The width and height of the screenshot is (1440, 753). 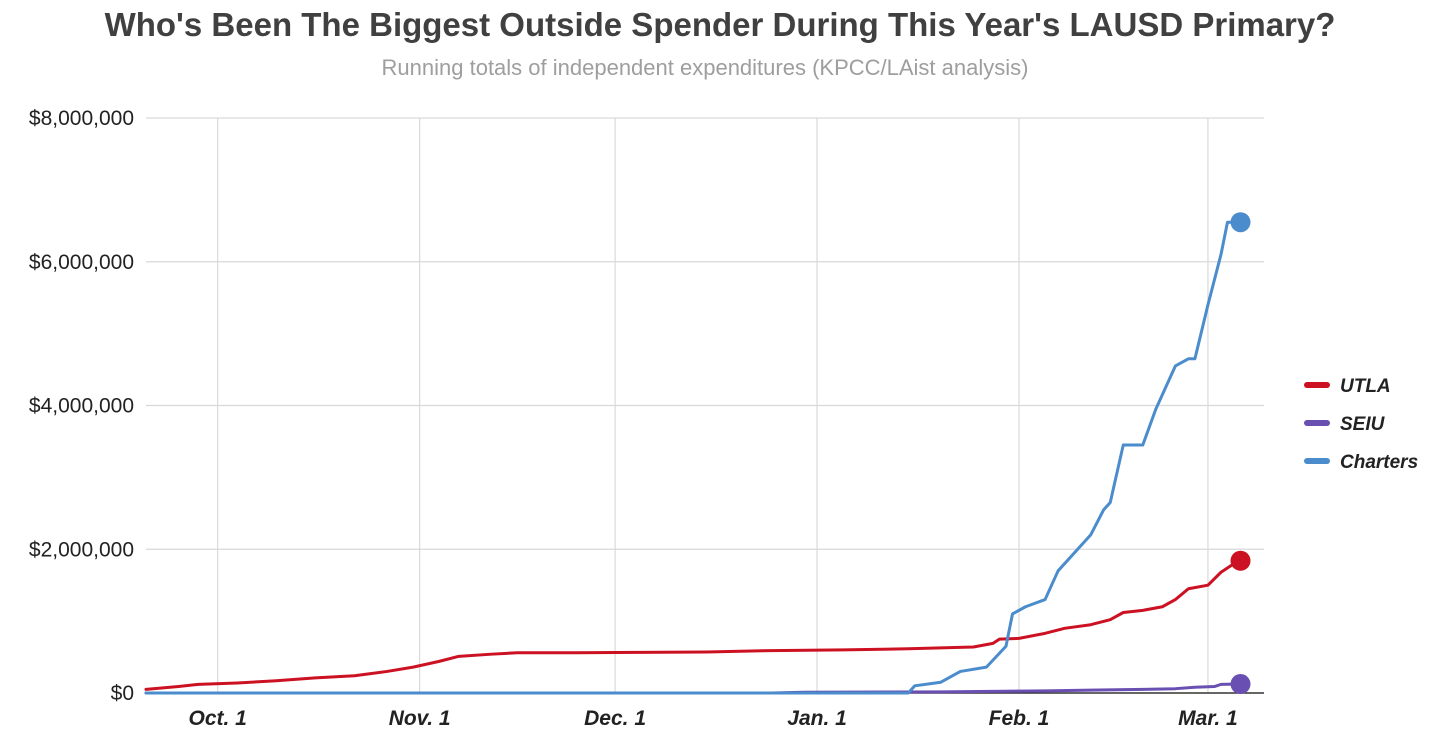 What do you see at coordinates (1240, 222) in the screenshot?
I see `series-end-marker-charters` at bounding box center [1240, 222].